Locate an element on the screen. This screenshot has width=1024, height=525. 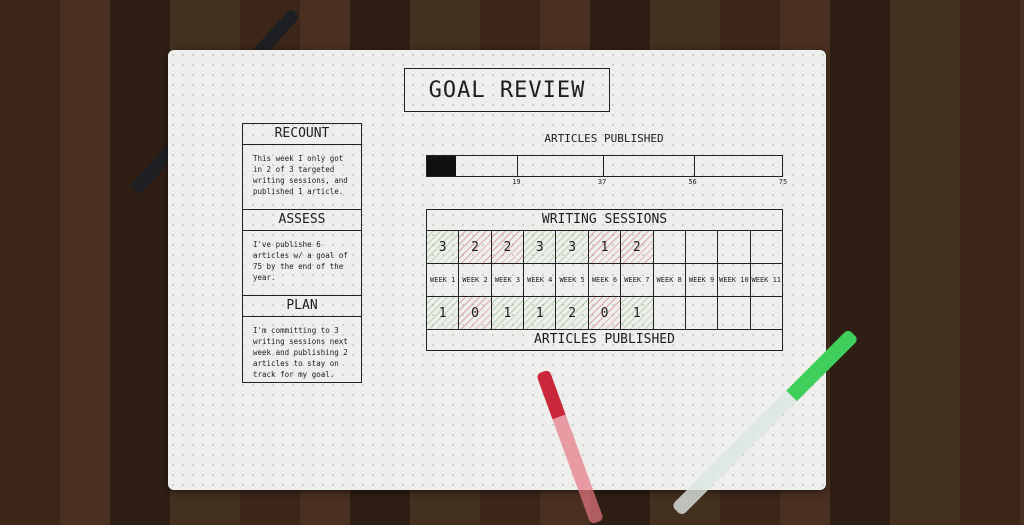
progress-fill is located at coordinates (441, 166).